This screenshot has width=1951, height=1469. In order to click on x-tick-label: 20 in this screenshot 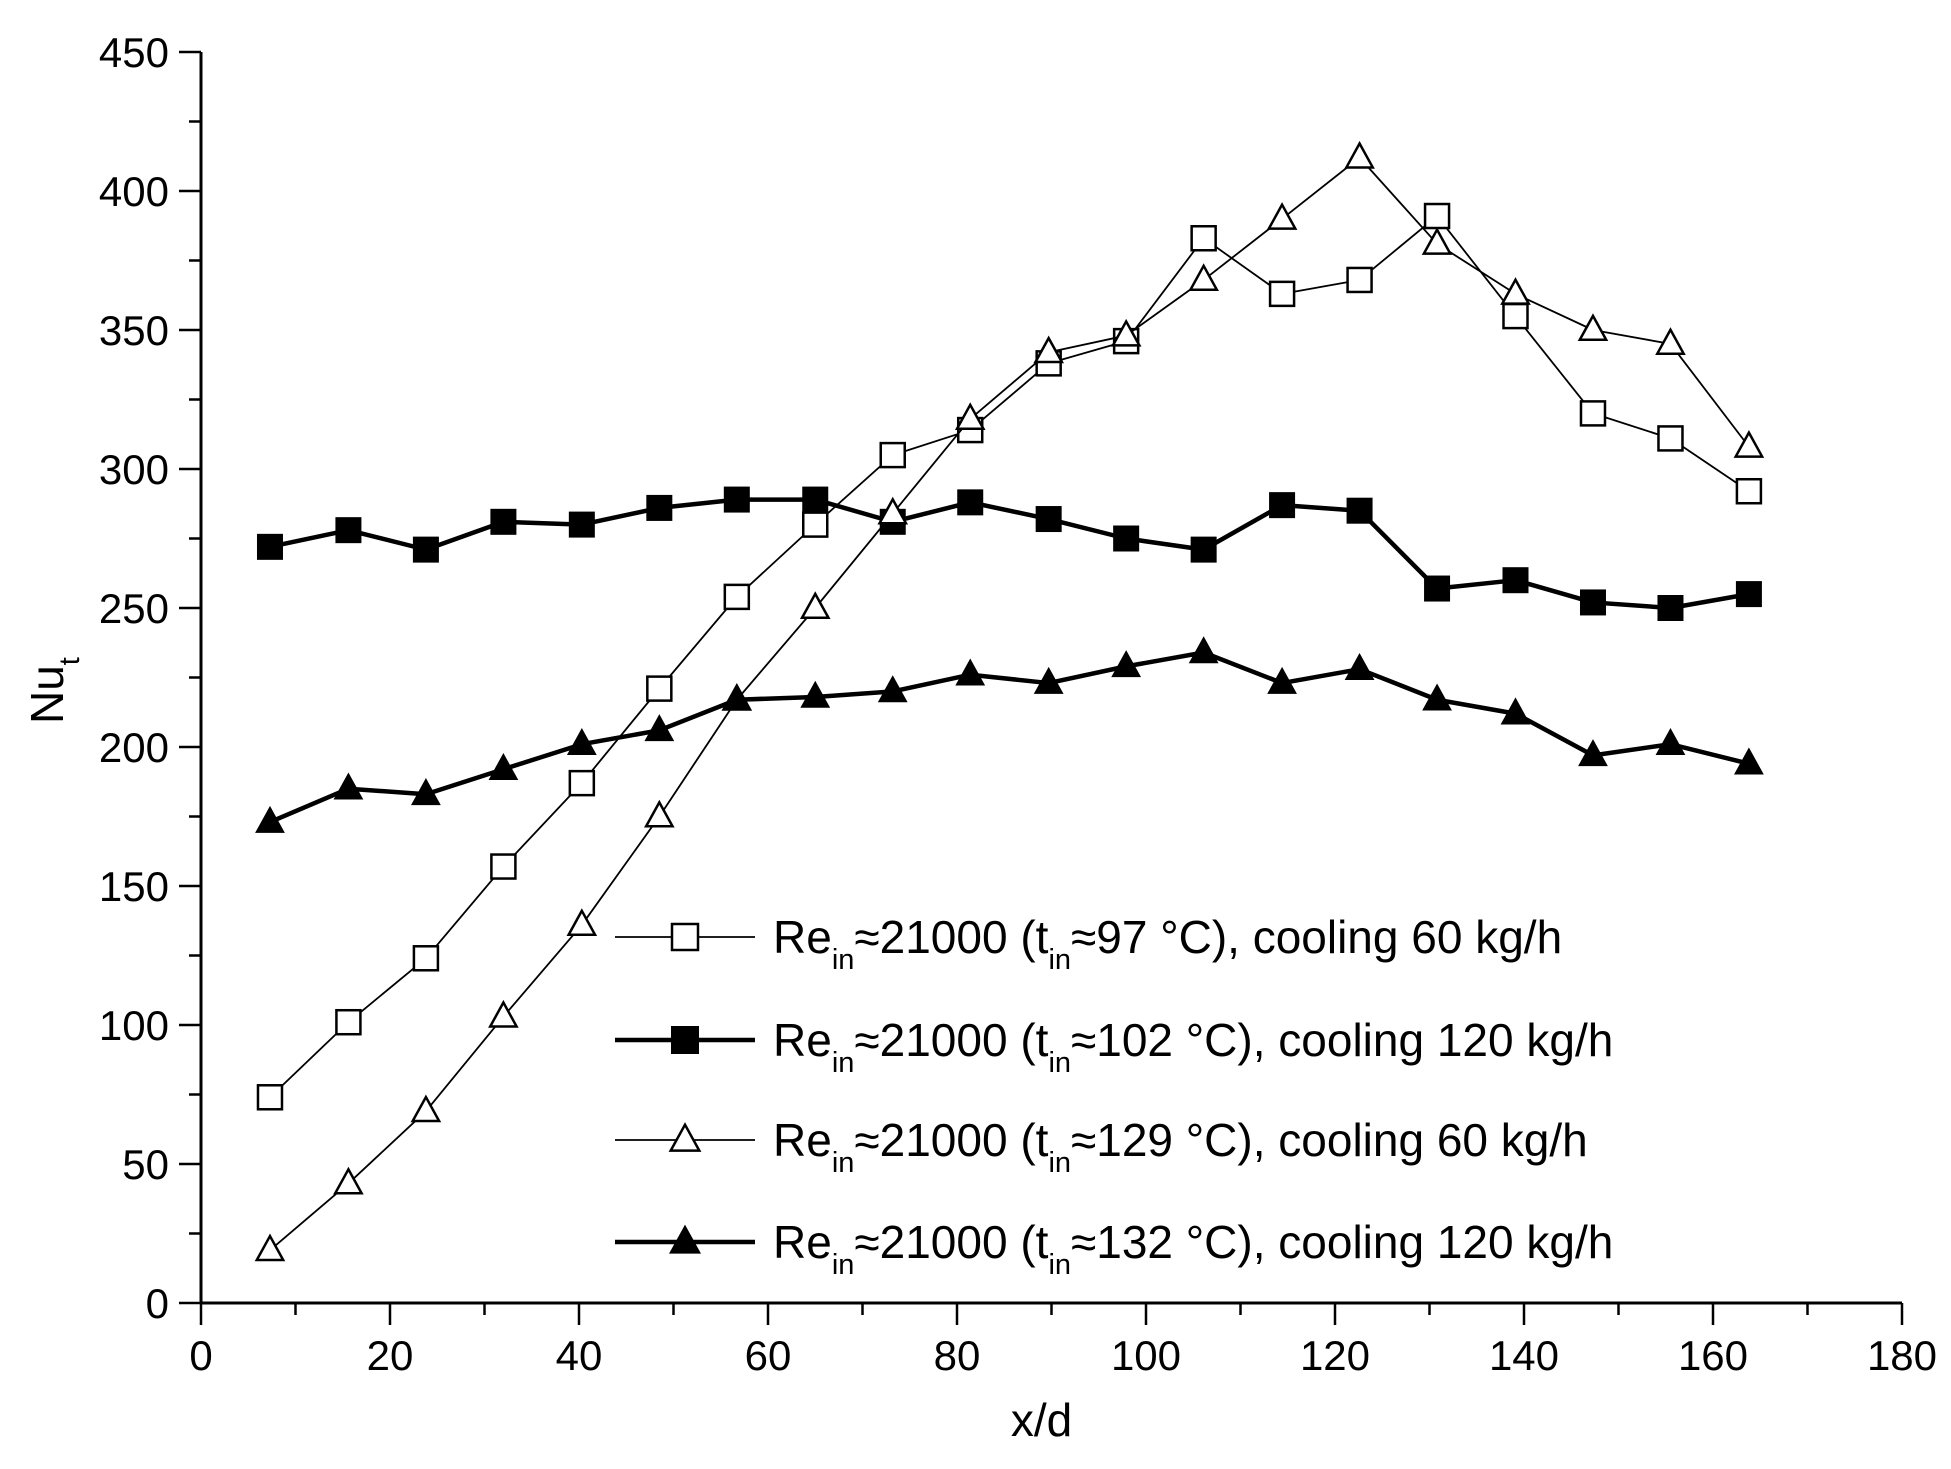, I will do `click(390, 1355)`.